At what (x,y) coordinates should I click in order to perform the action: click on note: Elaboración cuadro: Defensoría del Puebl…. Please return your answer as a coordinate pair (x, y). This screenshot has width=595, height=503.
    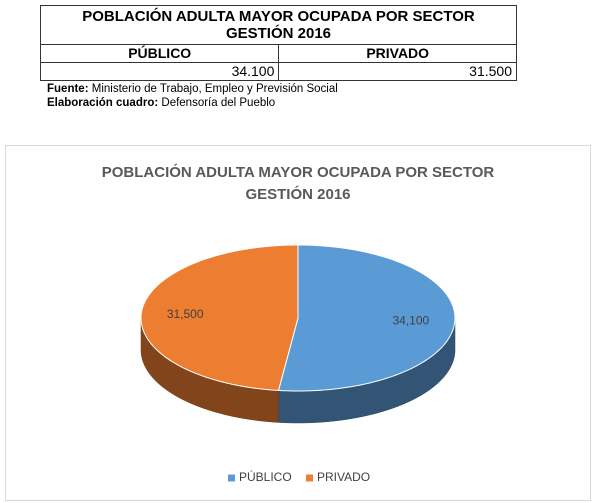
    Looking at the image, I should click on (161, 103).